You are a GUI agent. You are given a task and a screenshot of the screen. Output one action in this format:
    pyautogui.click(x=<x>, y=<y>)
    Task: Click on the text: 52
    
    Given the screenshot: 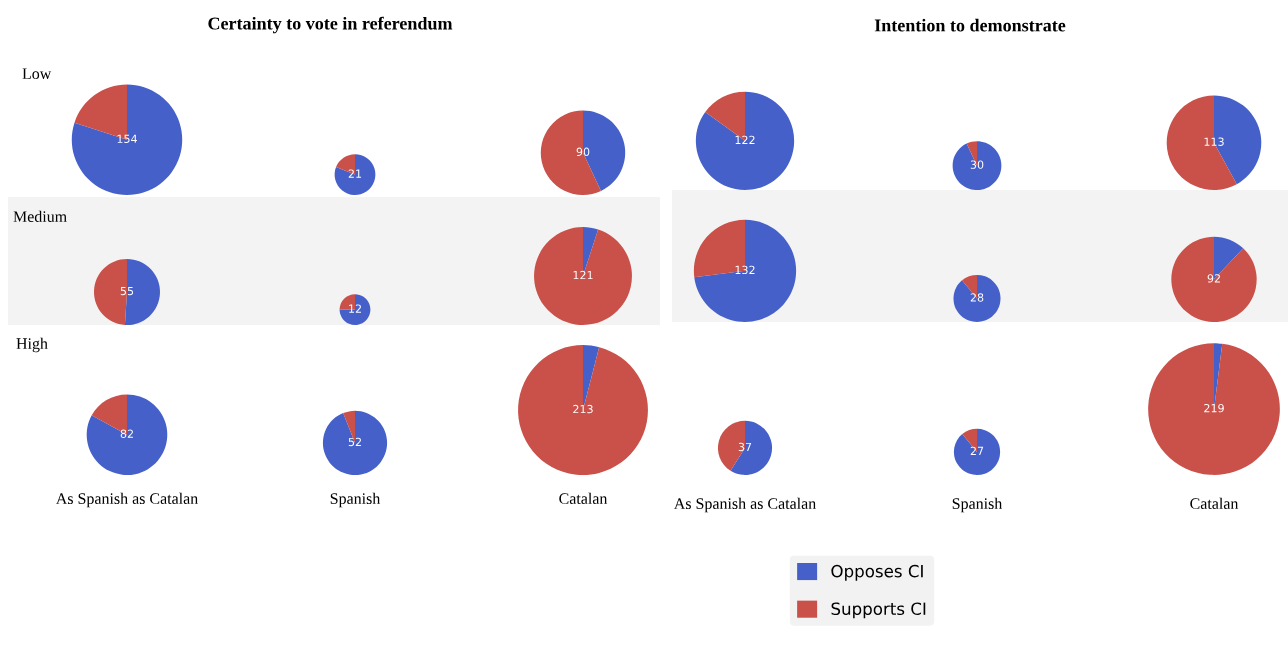 What is the action you would take?
    pyautogui.click(x=354, y=442)
    